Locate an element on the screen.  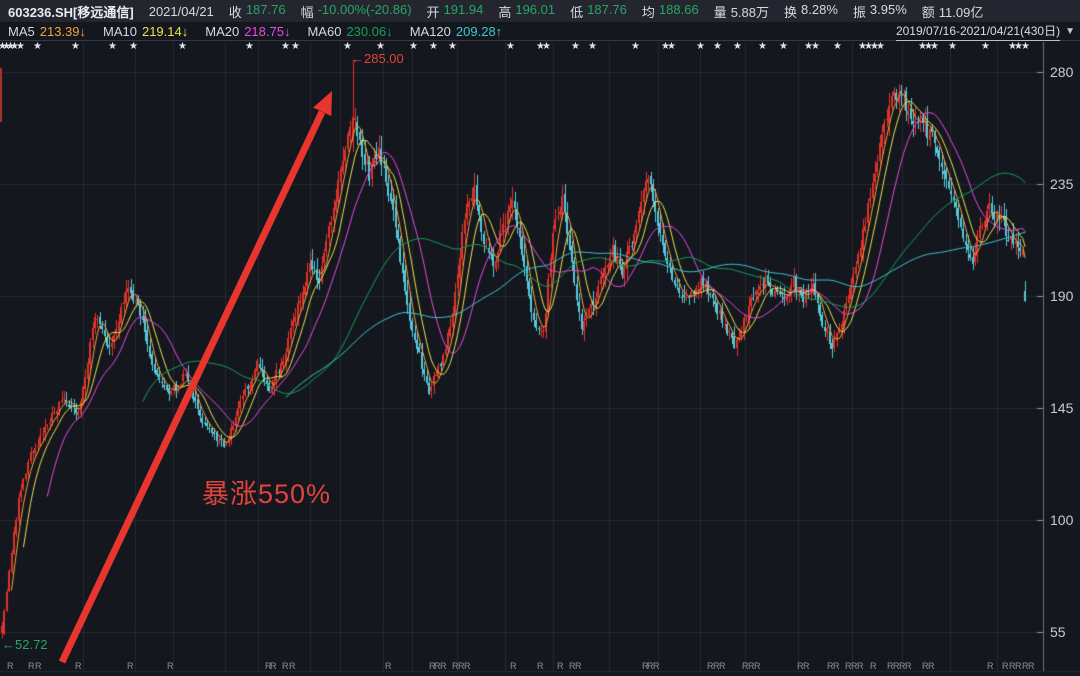
date-range-control: 2019/07/16-2021/04/21(430日) ▼ is located at coordinates (985, 31).